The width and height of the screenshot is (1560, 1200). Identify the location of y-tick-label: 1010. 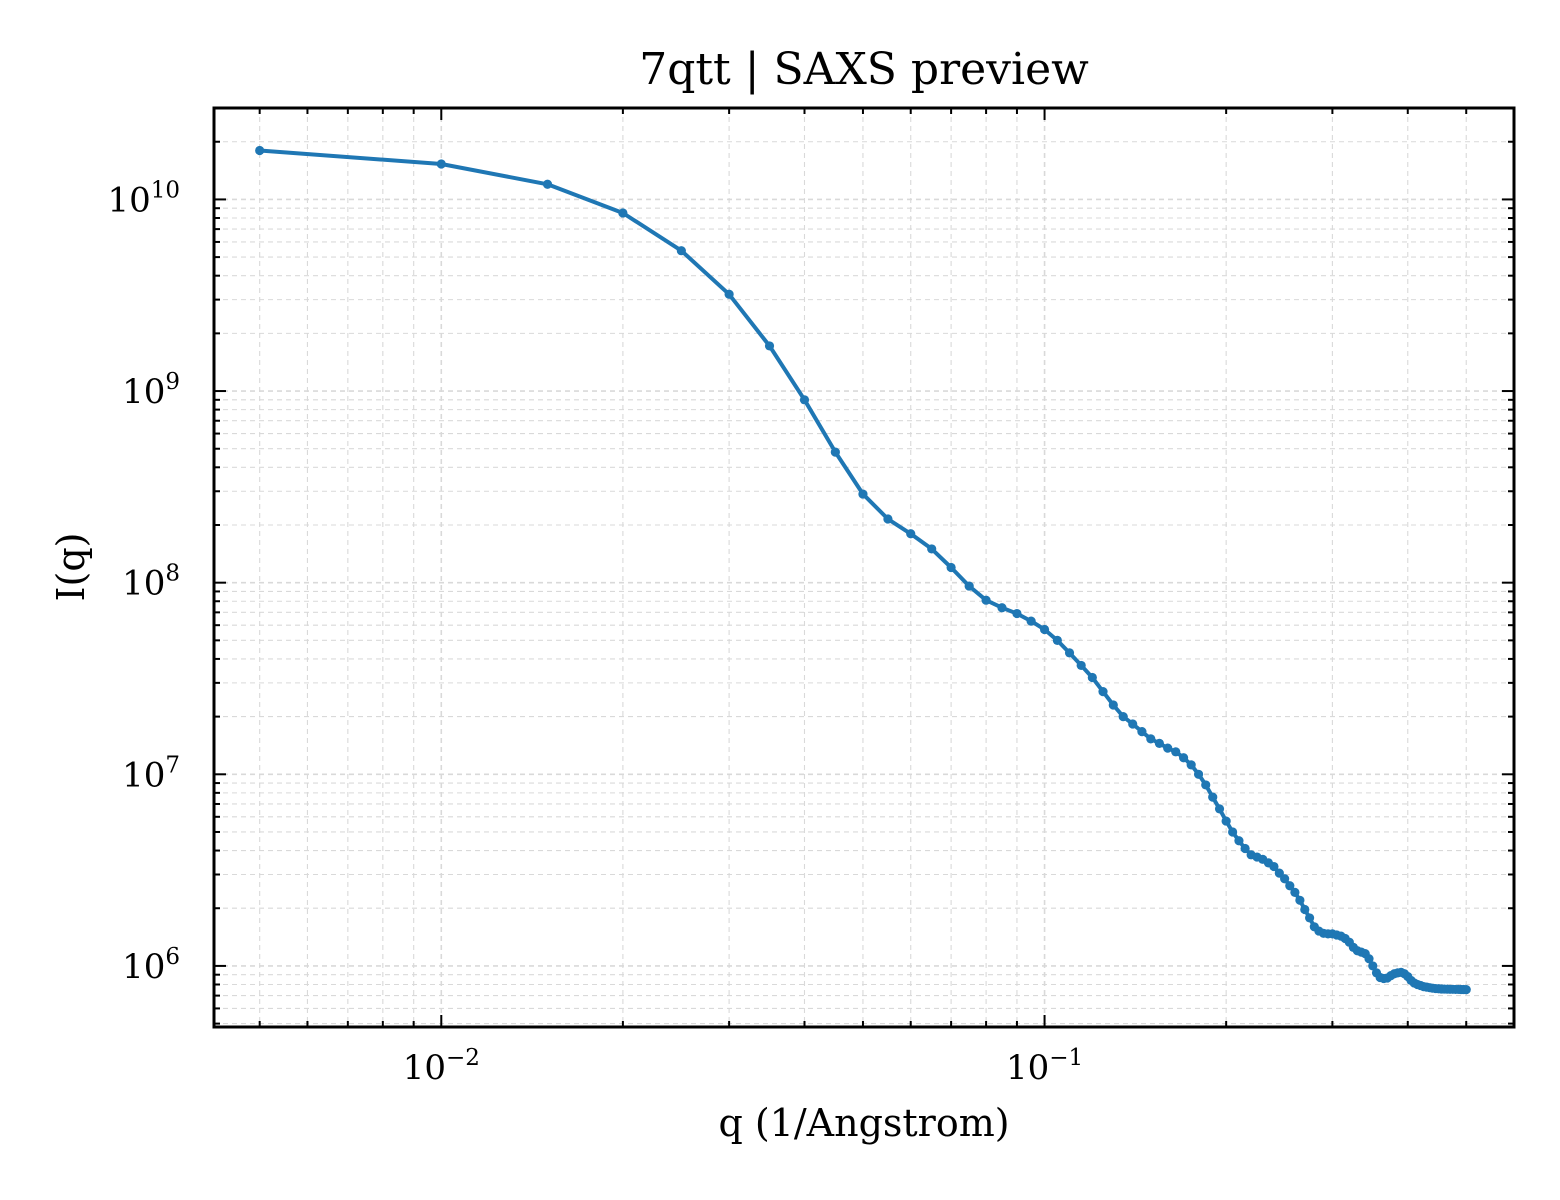
(143, 198).